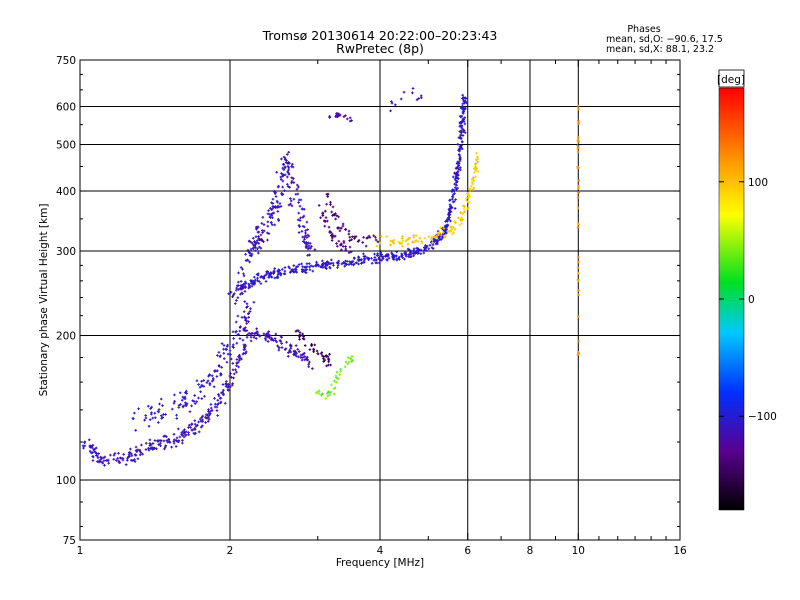 This screenshot has height=600, width=800. Describe the element at coordinates (762, 417) in the screenshot. I see `colorbar-tick-label: −100` at that location.